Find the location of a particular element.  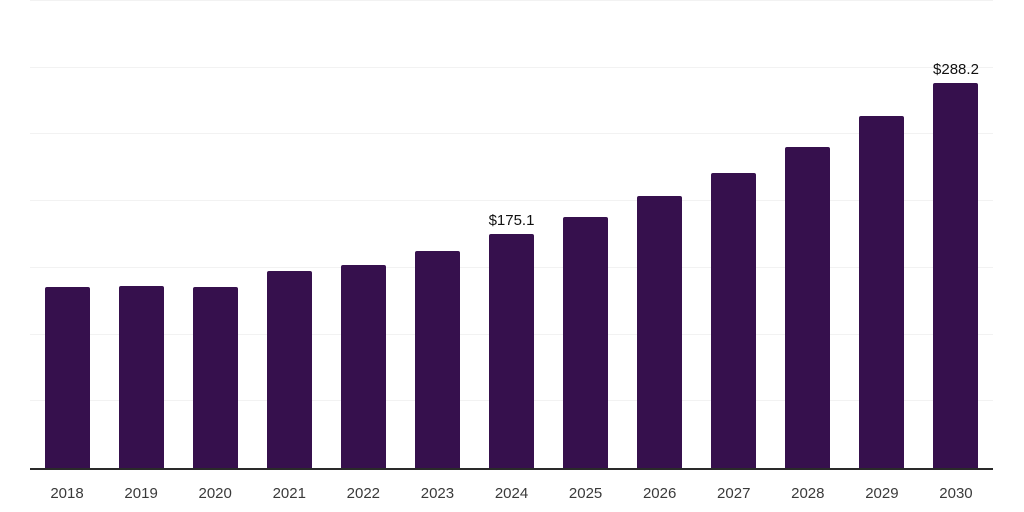

x-tick-label: 2018 is located at coordinates (67, 493).